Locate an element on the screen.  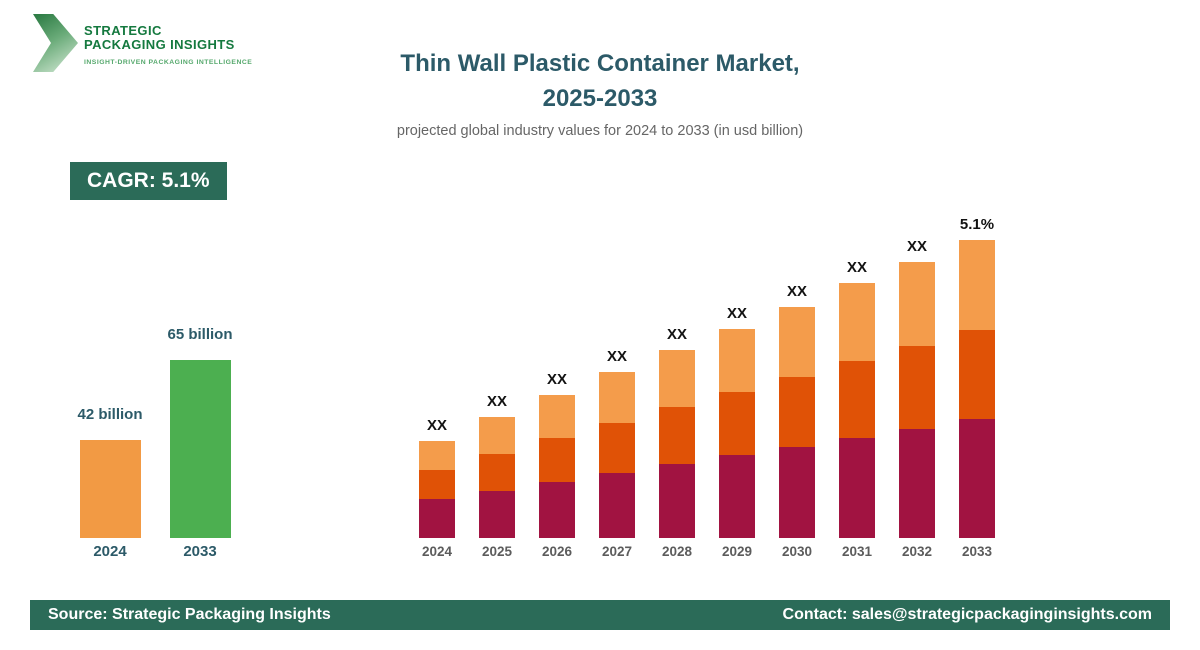
stacked-bar-column: XX 2029 is located at coordinates (737, 380).